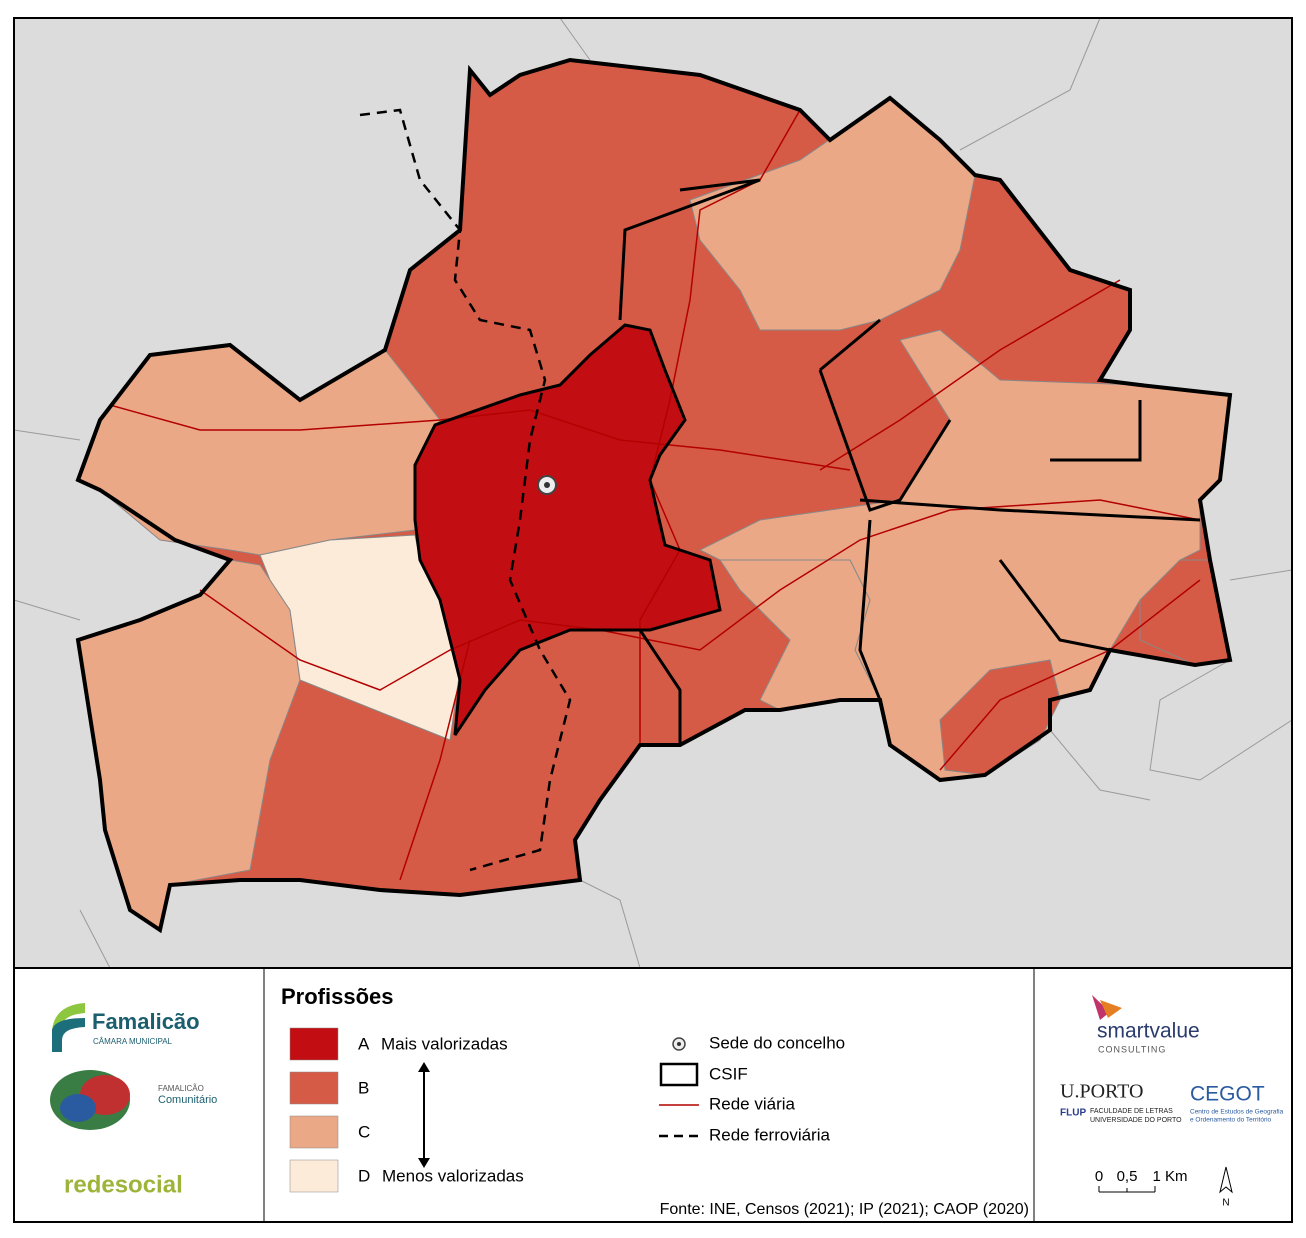  Describe the element at coordinates (728, 1073) in the screenshot. I see `legend-label: CSIF` at that location.